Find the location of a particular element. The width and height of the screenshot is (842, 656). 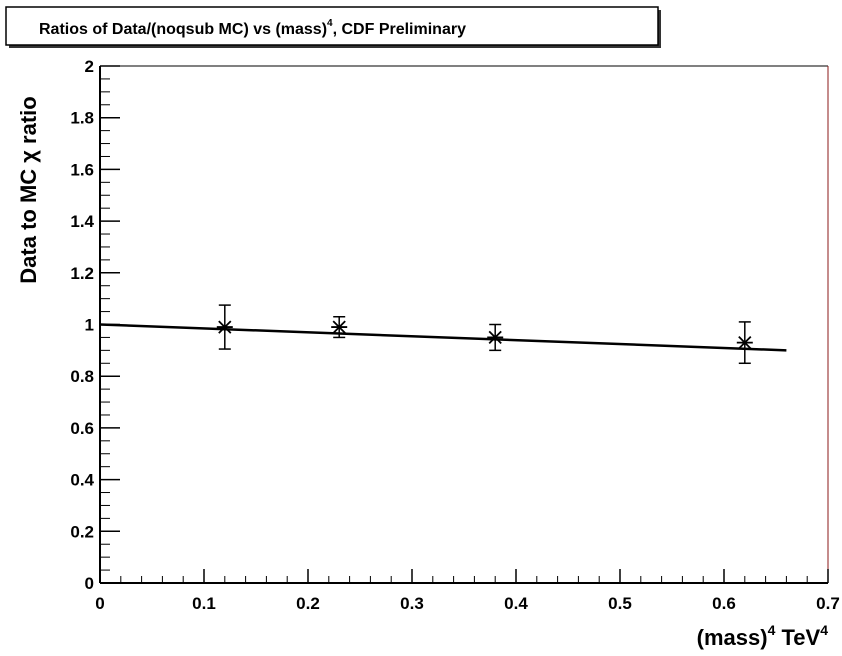

y-tick-label: 1.6 is located at coordinates (82, 169).